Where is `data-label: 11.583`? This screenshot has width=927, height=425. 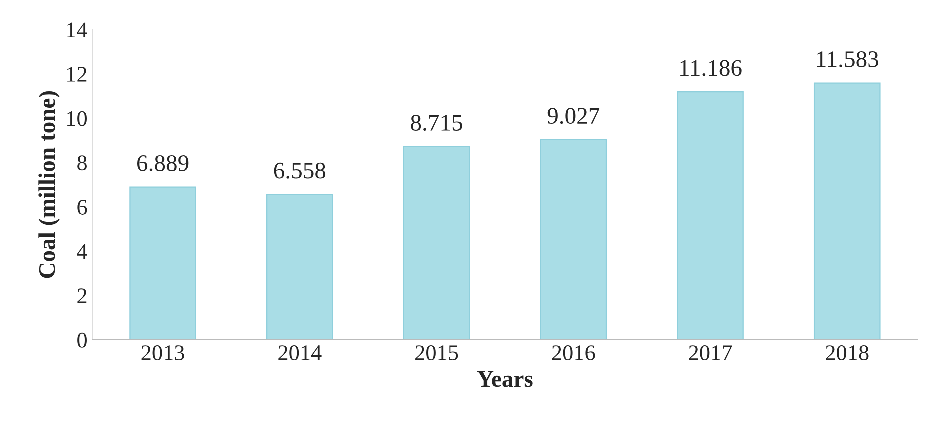
data-label: 11.583 is located at coordinates (847, 59).